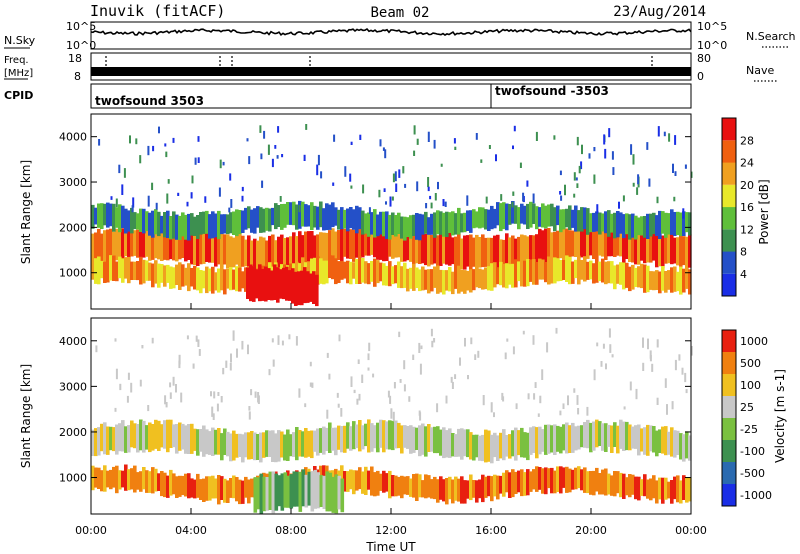 This screenshot has width=800, height=554. What do you see at coordinates (747, 140) in the screenshot?
I see `colorbar-tick-label: 28` at bounding box center [747, 140].